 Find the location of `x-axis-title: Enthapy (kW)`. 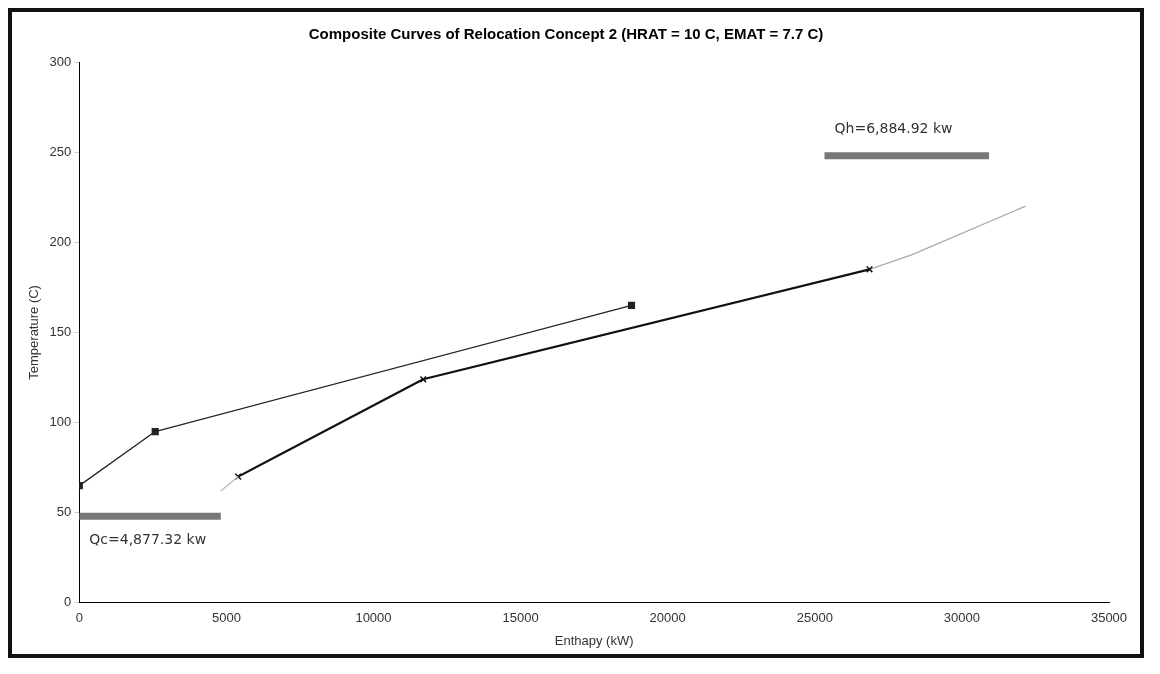

x-axis-title: Enthapy (kW) is located at coordinates (594, 640).